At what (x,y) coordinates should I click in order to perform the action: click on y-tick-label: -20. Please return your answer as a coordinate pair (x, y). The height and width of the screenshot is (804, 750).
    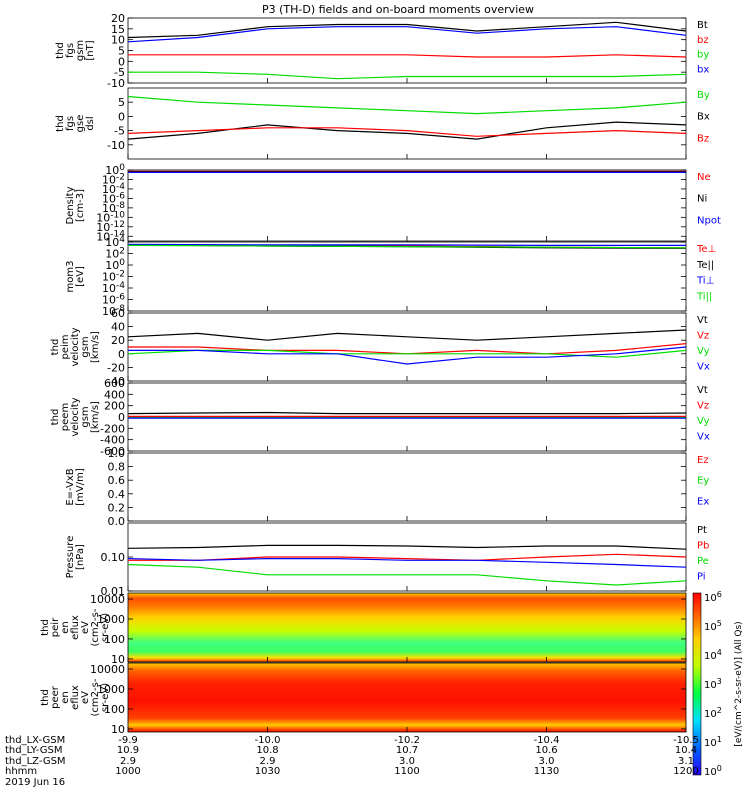
    Looking at the image, I should click on (116, 367).